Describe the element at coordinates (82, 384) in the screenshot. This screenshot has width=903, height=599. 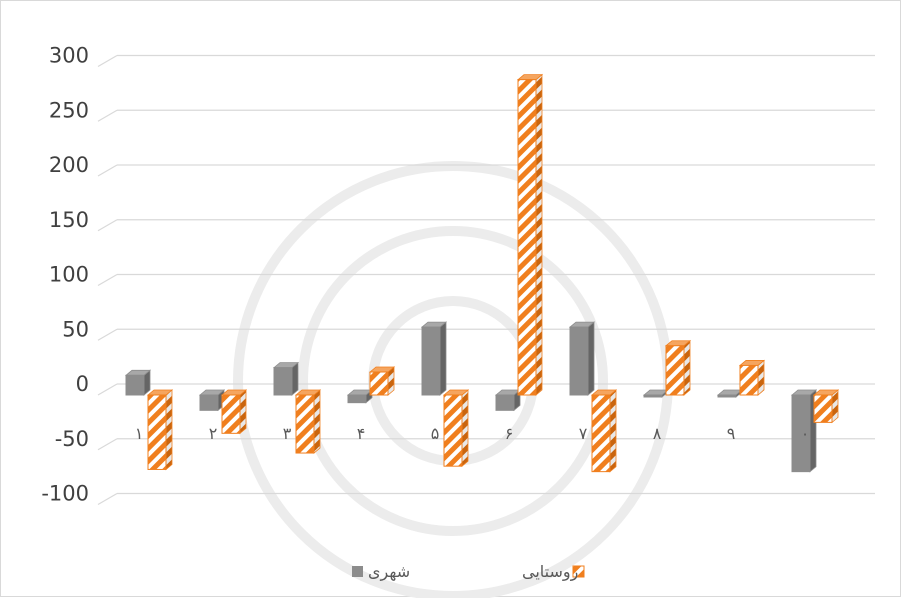
I see `y-tick-label: 0` at that location.